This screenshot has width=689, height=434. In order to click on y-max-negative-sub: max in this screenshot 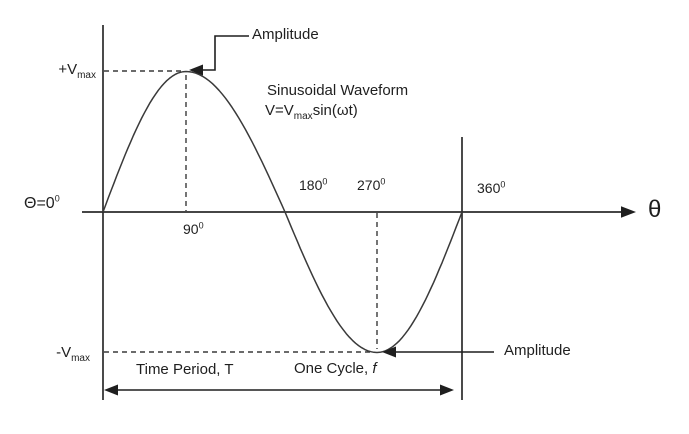, I will do `click(80, 358)`.